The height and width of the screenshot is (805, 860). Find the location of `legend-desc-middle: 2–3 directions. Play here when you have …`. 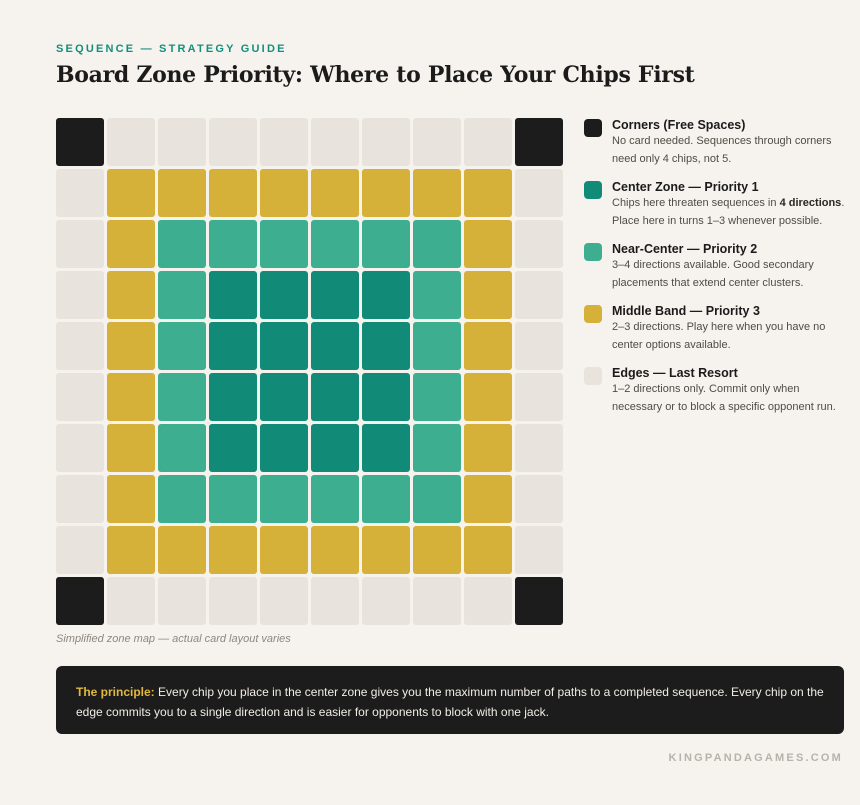

legend-desc-middle: 2–3 directions. Play here when you have … is located at coordinates (719, 336).